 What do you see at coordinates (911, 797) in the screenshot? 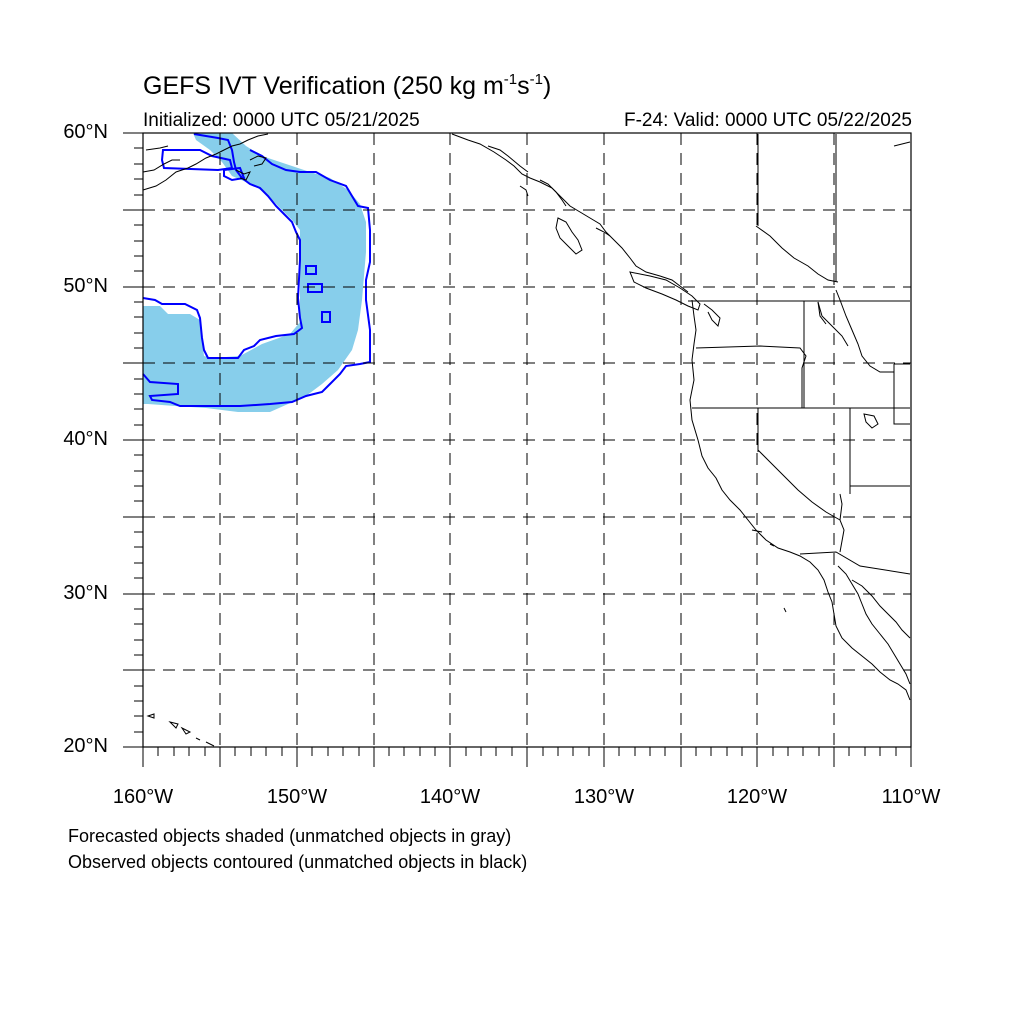
I see `lon-label-110w: 110°W` at bounding box center [911, 797].